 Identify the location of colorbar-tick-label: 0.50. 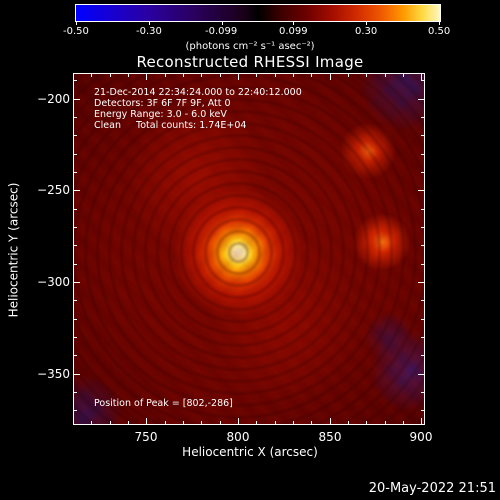
(439, 31).